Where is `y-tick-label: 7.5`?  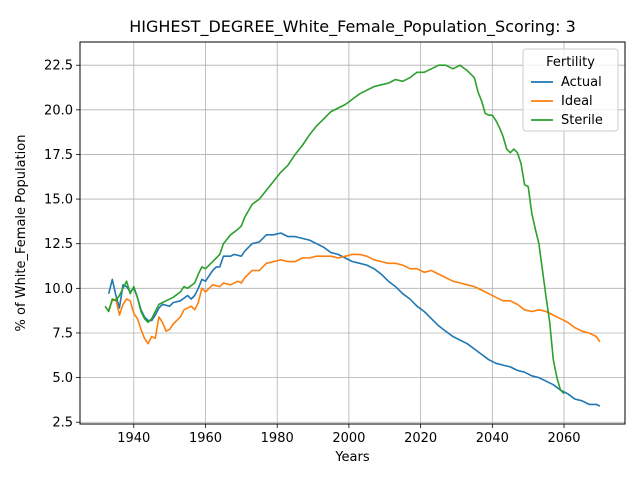 y-tick-label: 7.5 is located at coordinates (62, 333).